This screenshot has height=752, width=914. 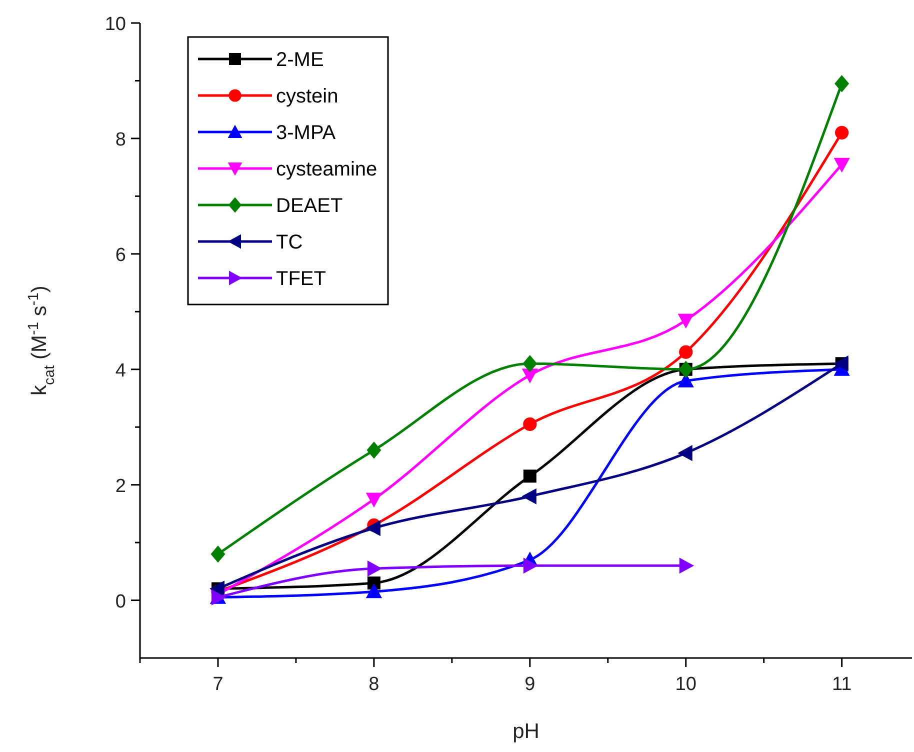 I want to click on y-tick-label: 4, so click(x=120, y=371).